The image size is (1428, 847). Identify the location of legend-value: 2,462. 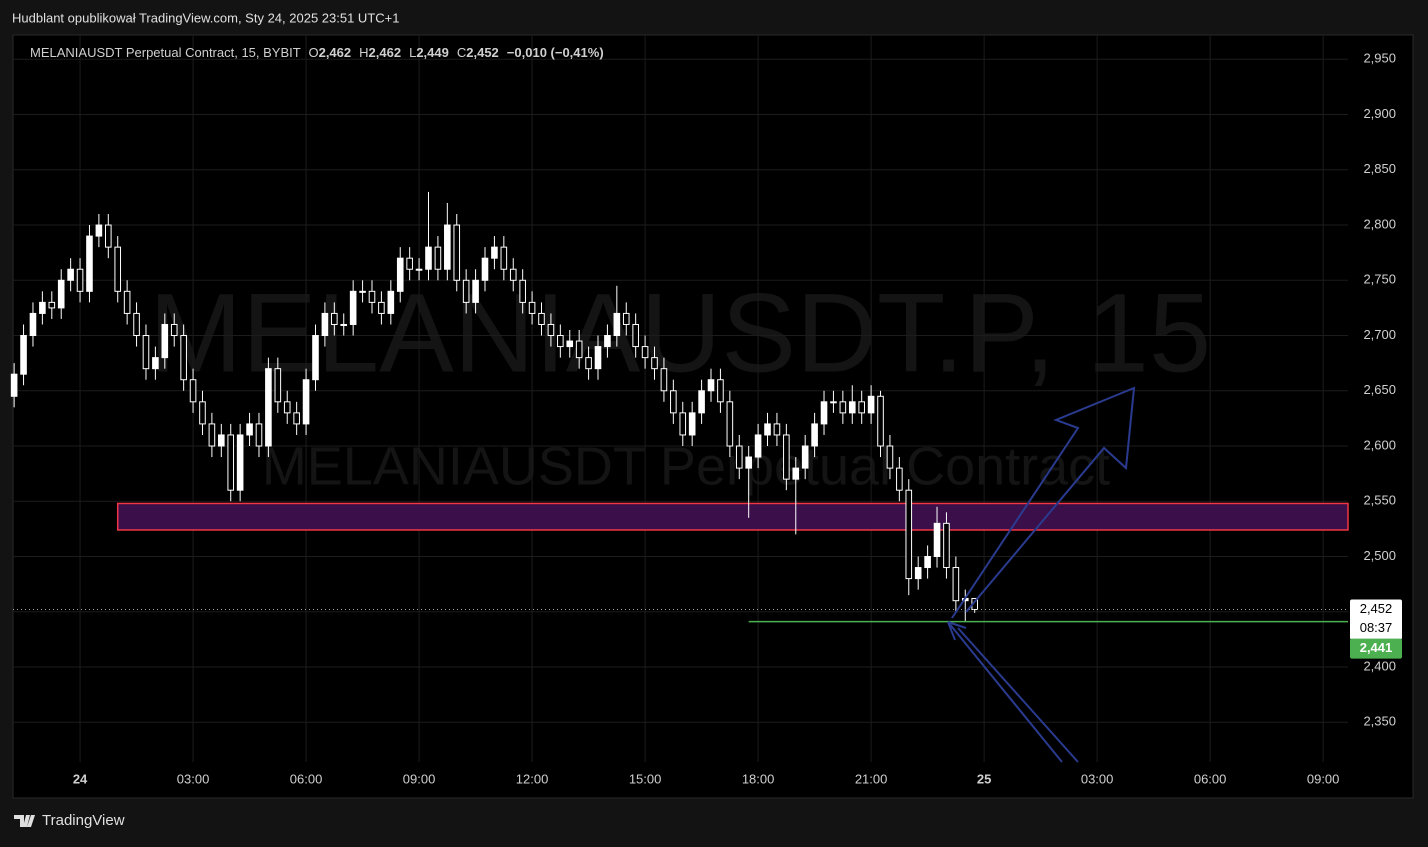
(385, 52).